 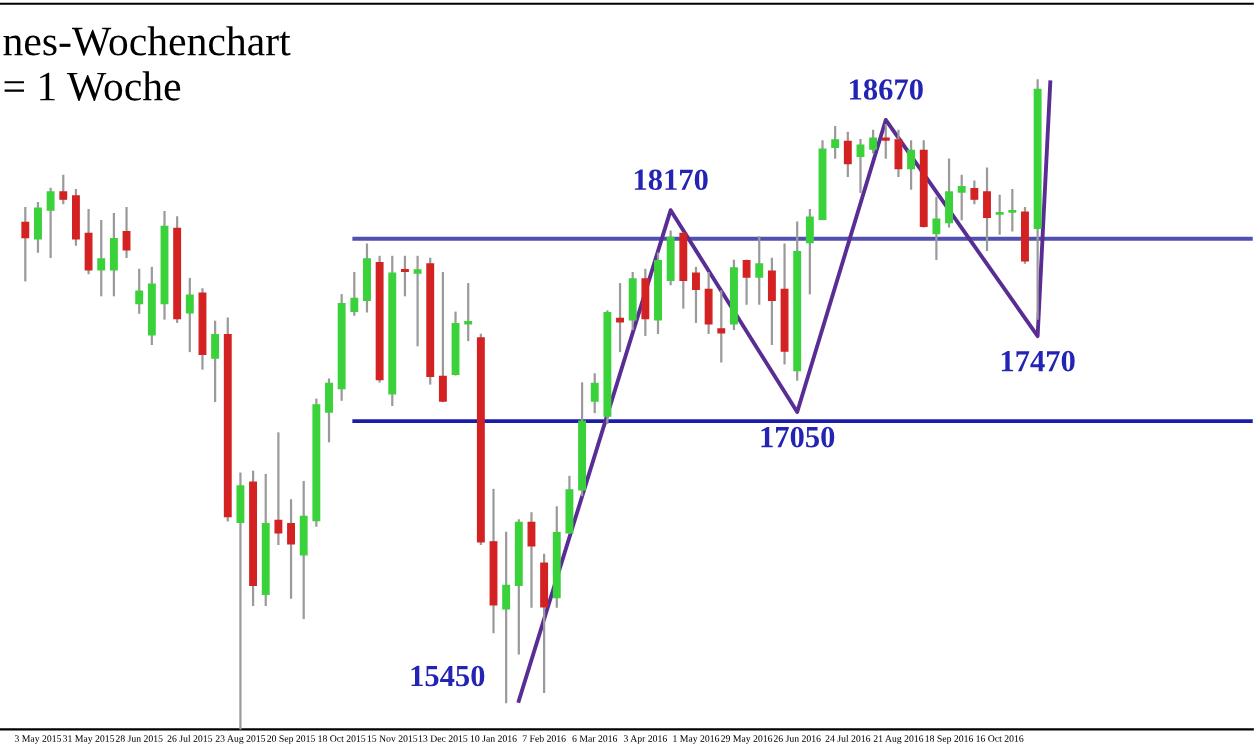 I want to click on chart-subtitle: = 1 Woche, so click(x=92, y=86).